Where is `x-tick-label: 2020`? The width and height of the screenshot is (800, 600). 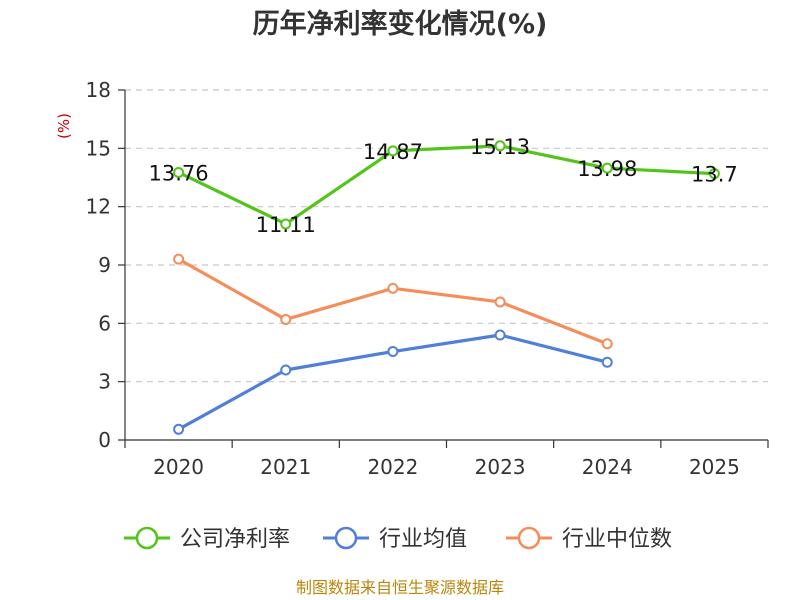
x-tick-label: 2020 is located at coordinates (178, 467).